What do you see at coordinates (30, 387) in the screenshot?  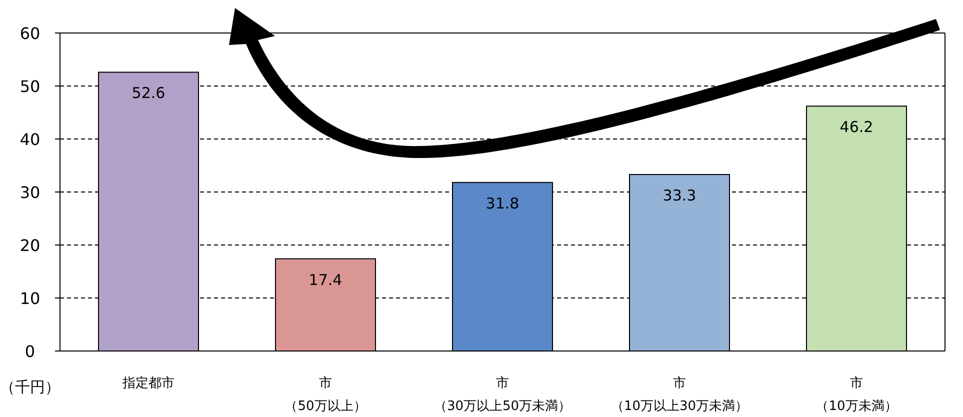 I see `y-axis-title: （千円）` at bounding box center [30, 387].